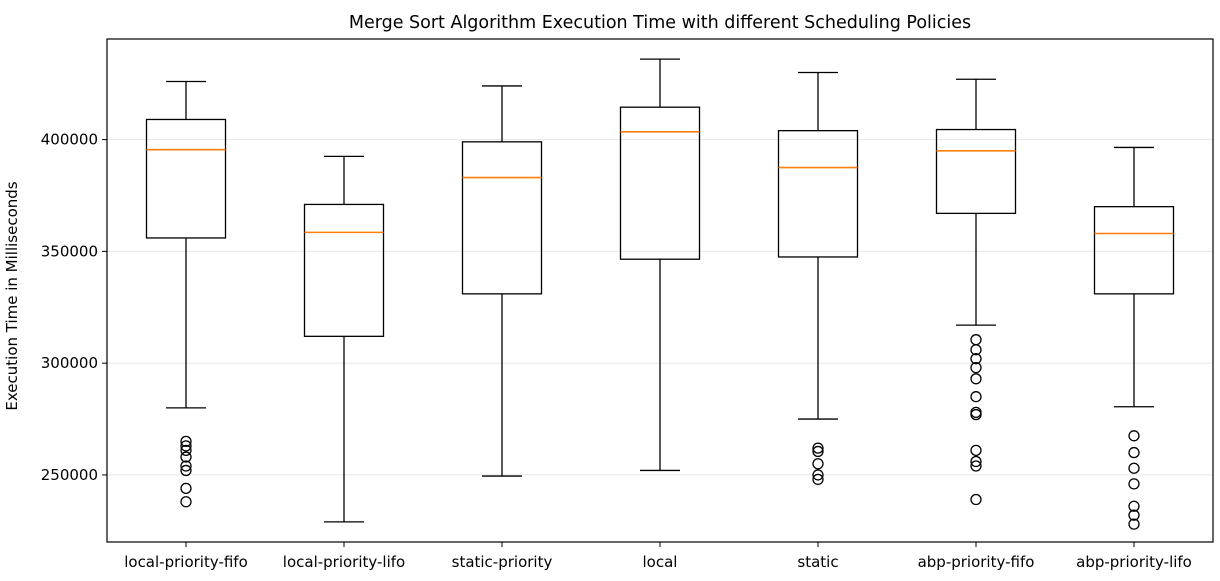 This screenshot has width=1220, height=581. What do you see at coordinates (69, 363) in the screenshot?
I see `y-tick-label-1: 300000` at bounding box center [69, 363].